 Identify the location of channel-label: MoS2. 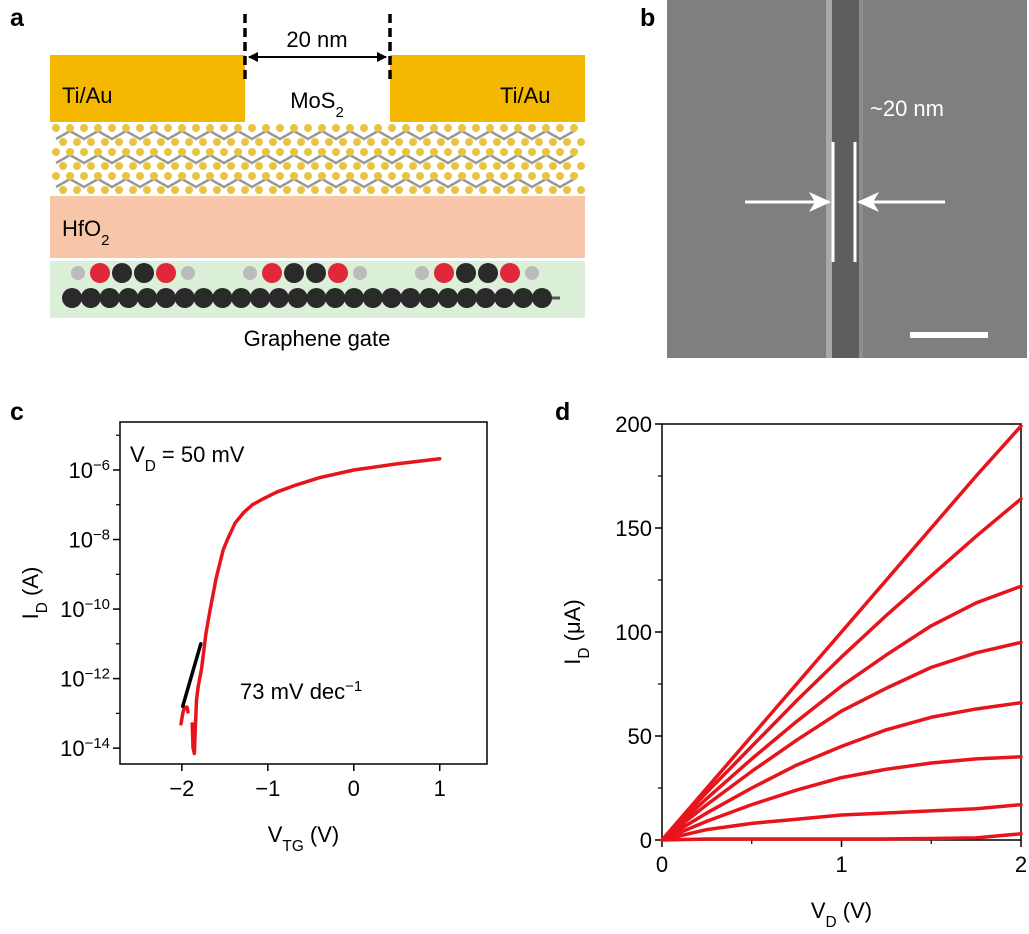
(317, 104).